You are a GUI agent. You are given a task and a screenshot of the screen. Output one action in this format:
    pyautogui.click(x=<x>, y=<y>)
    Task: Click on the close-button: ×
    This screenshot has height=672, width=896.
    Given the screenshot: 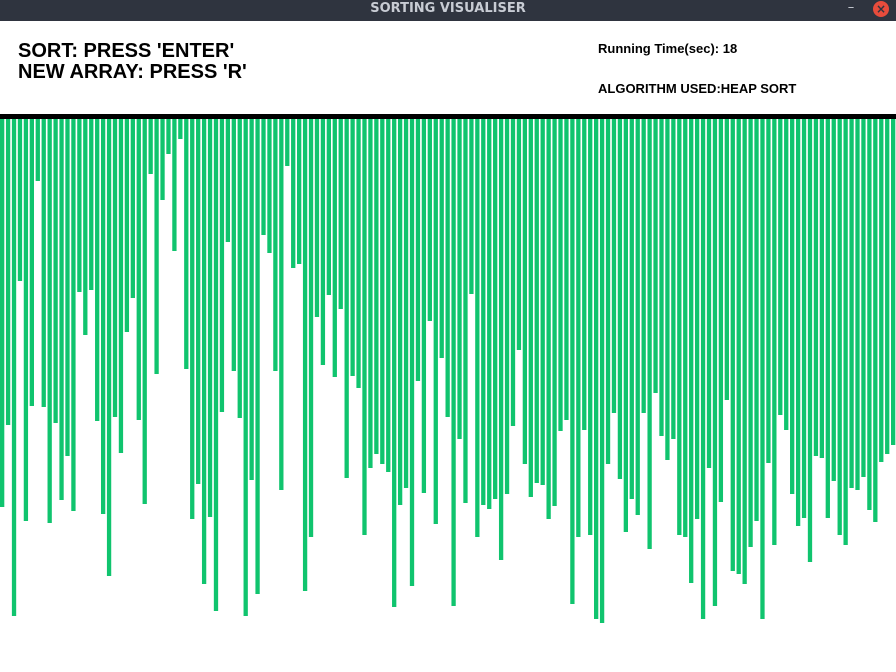 What is the action you would take?
    pyautogui.click(x=881, y=9)
    